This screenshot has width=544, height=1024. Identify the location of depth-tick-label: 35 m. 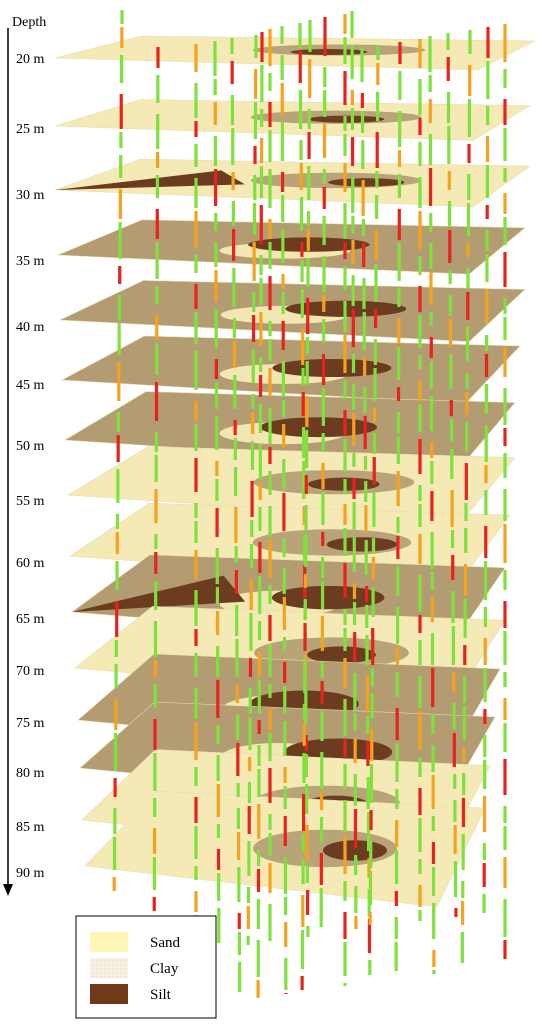
(30, 261).